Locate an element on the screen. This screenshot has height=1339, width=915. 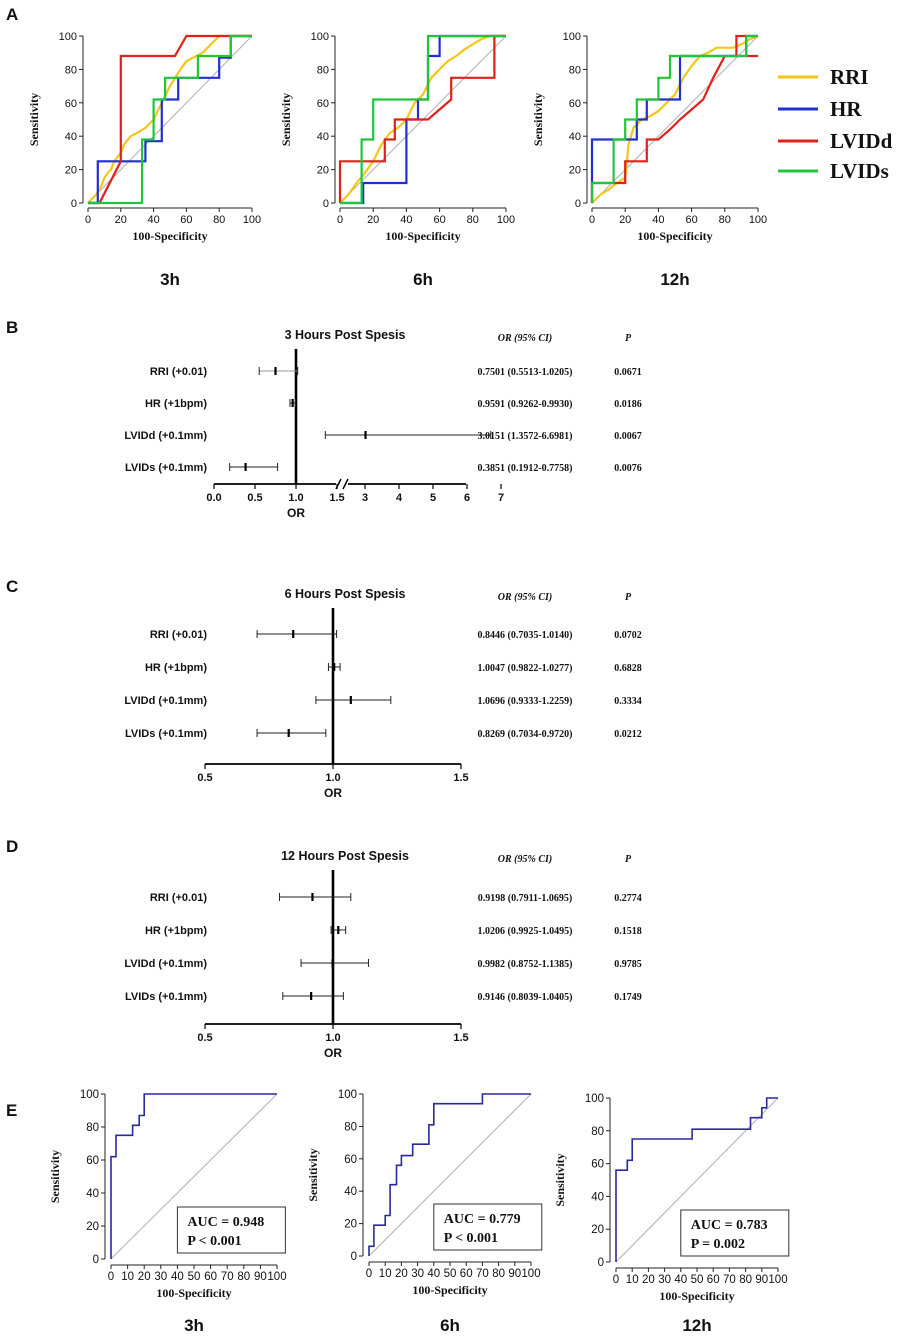
forest-title: 12 Hours Post Spesis is located at coordinates (345, 856).